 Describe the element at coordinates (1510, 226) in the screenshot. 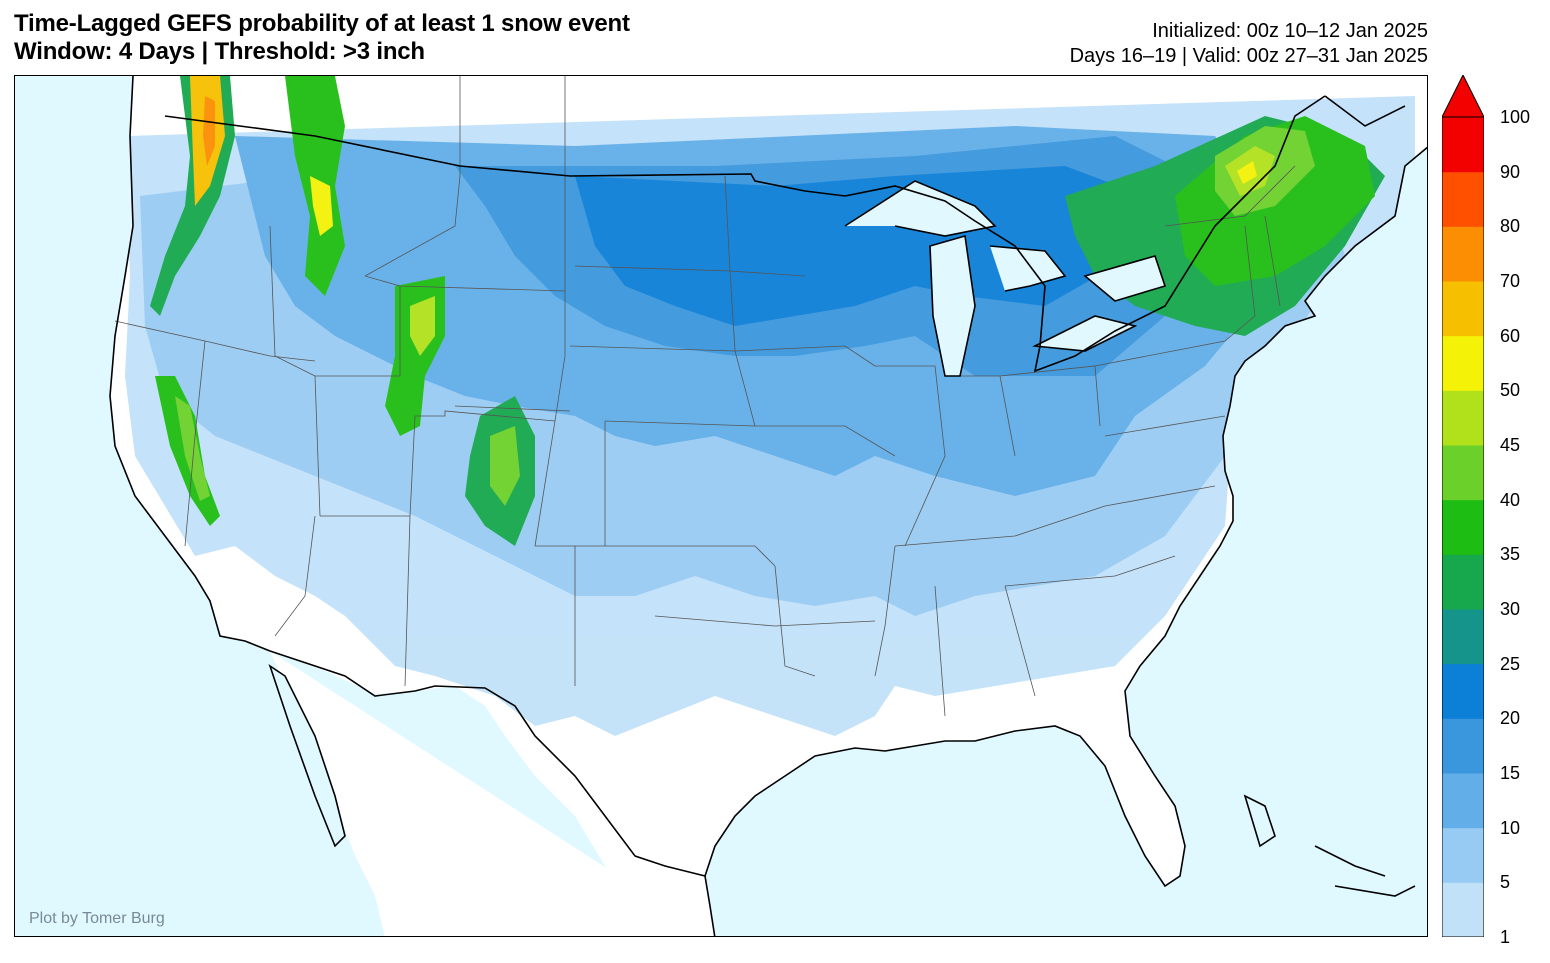

I see `colorbar-tick-label: 80` at that location.